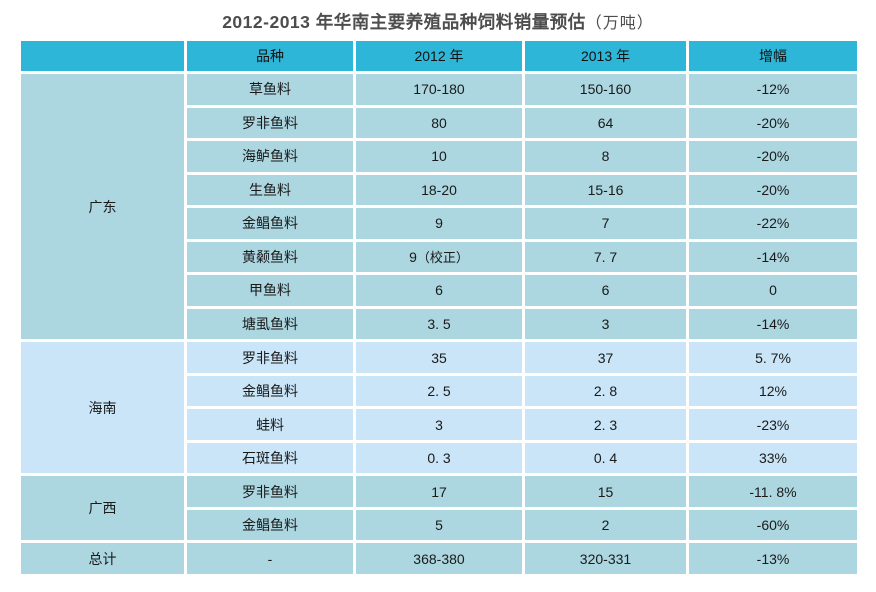 The height and width of the screenshot is (592, 876). Describe the element at coordinates (773, 558) in the screenshot. I see `change-cell: -13%` at that location.